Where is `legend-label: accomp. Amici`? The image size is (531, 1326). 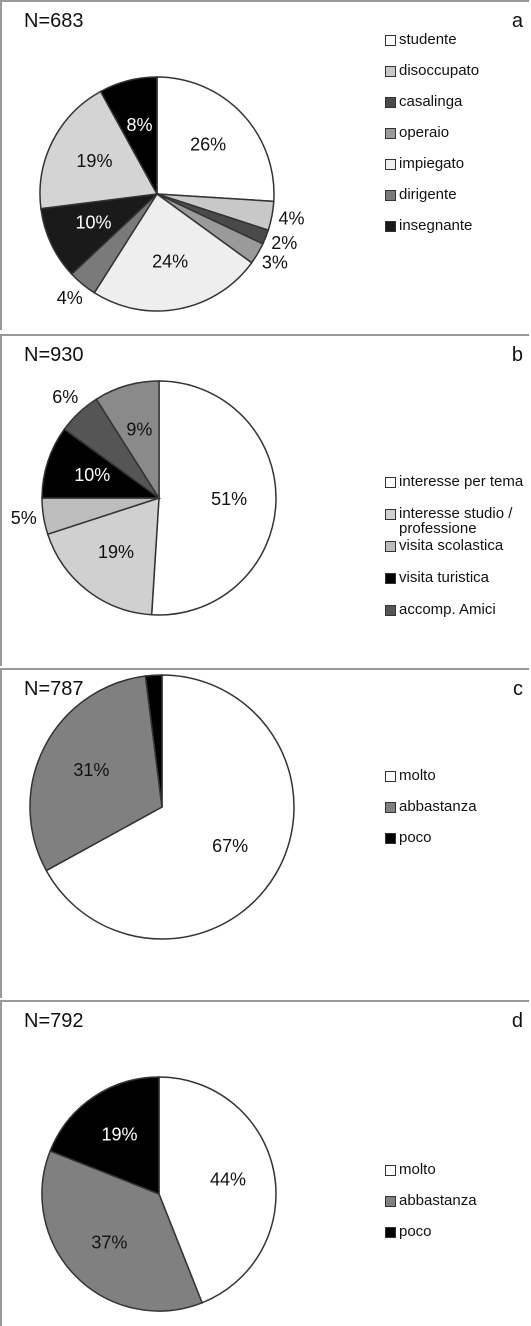 legend-label: accomp. Amici is located at coordinates (447, 609).